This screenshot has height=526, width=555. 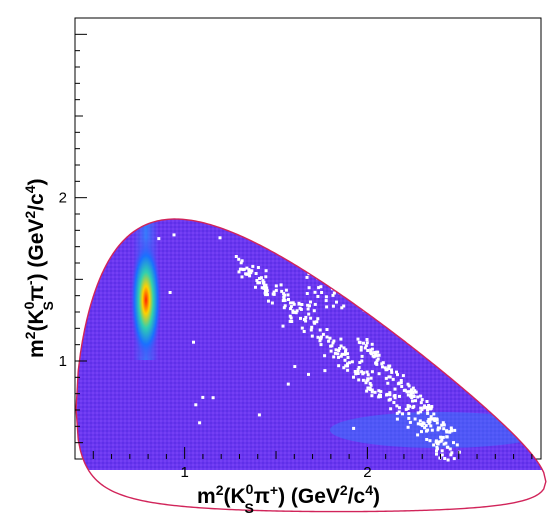 I want to click on y-tick-label: 2, so click(x=63, y=198).